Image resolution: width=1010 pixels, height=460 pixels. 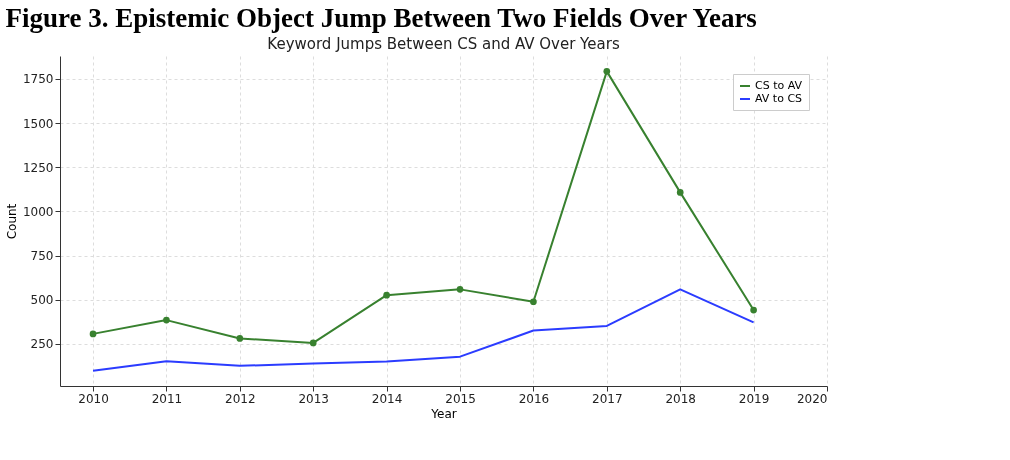 I want to click on x-tick-label: 2019, so click(x=754, y=398).